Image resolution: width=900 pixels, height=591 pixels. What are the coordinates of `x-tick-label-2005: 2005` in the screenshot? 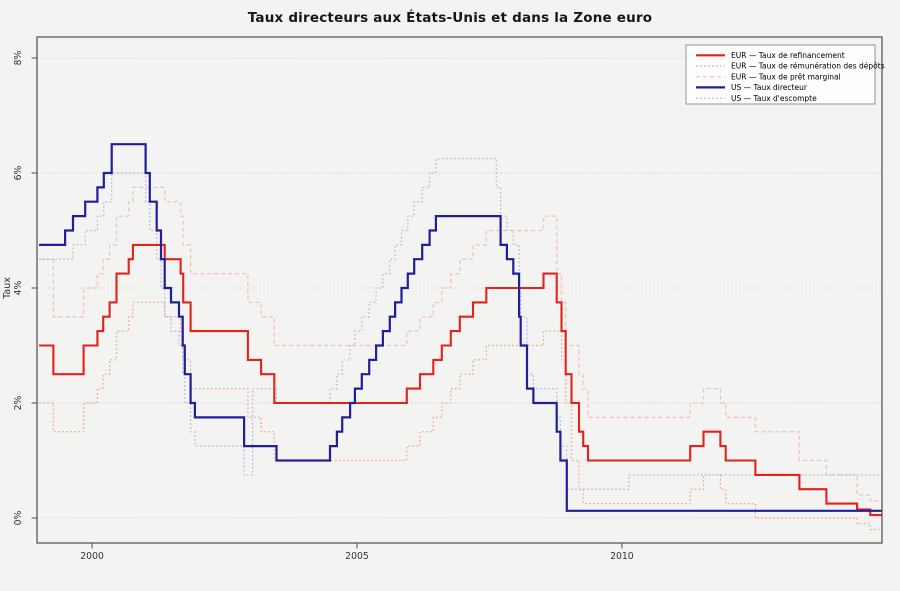 It's located at (357, 556).